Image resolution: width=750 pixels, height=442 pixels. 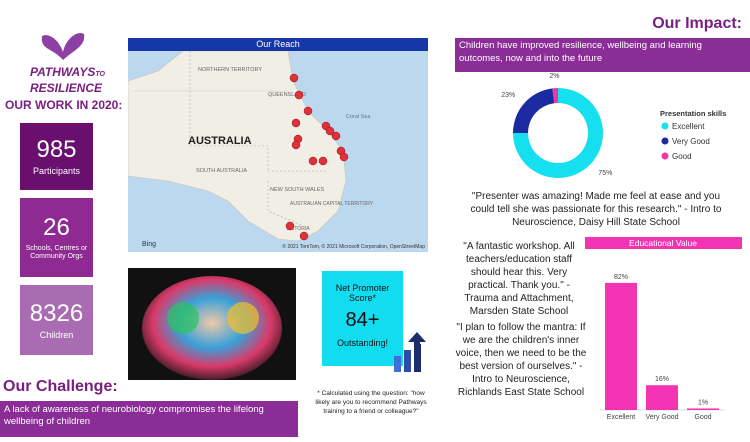 What do you see at coordinates (298, 229) in the screenshot?
I see `map-label: VICTORIA` at bounding box center [298, 229].